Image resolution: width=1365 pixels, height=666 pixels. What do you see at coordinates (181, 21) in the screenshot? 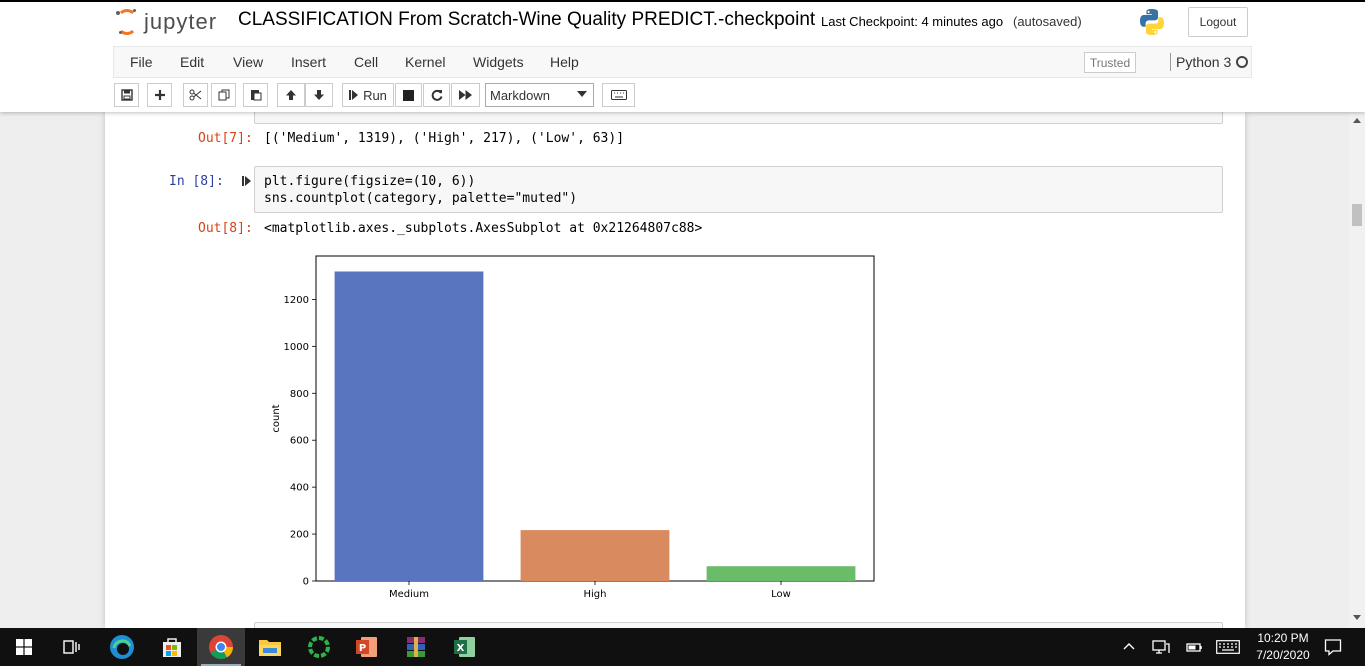
I see `jupyter-logo-text: jupyter` at bounding box center [181, 21].